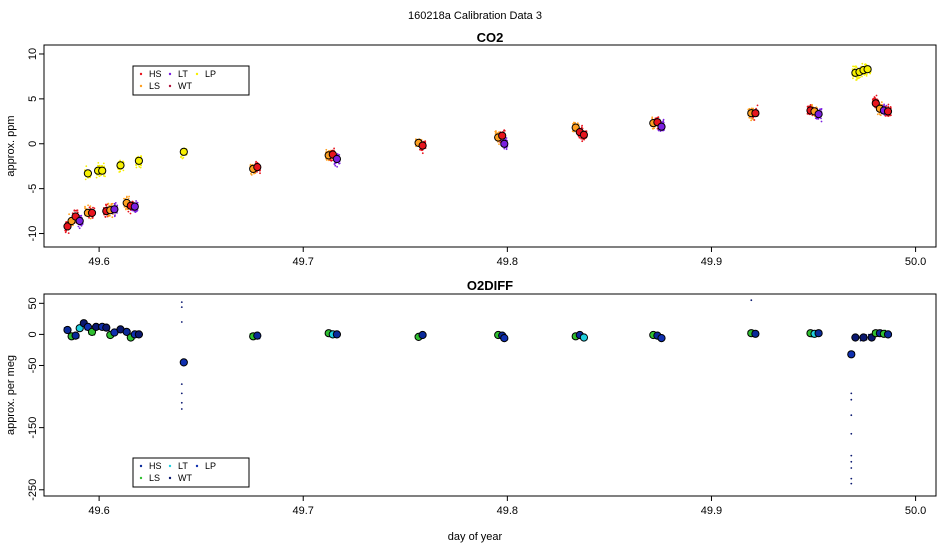  Describe the element at coordinates (197, 74) in the screenshot. I see `co2-legend-lp-marker` at that location.